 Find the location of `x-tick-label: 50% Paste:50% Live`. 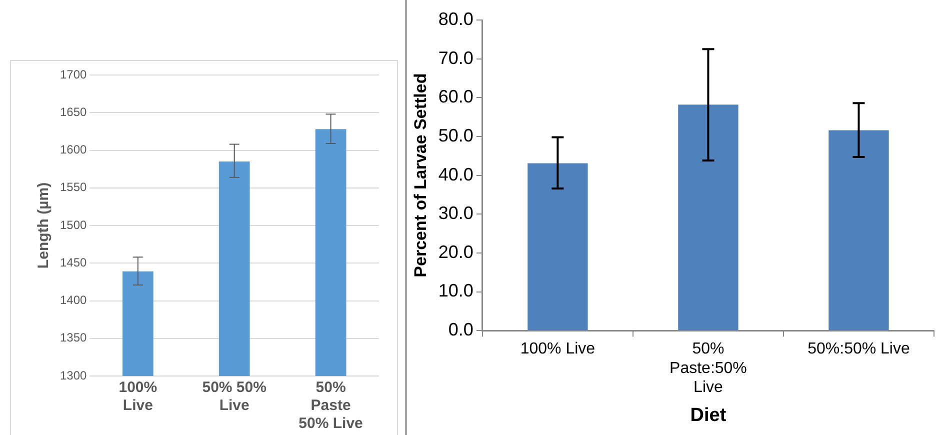

x-tick-label: 50% Paste:50% Live is located at coordinates (708, 368).